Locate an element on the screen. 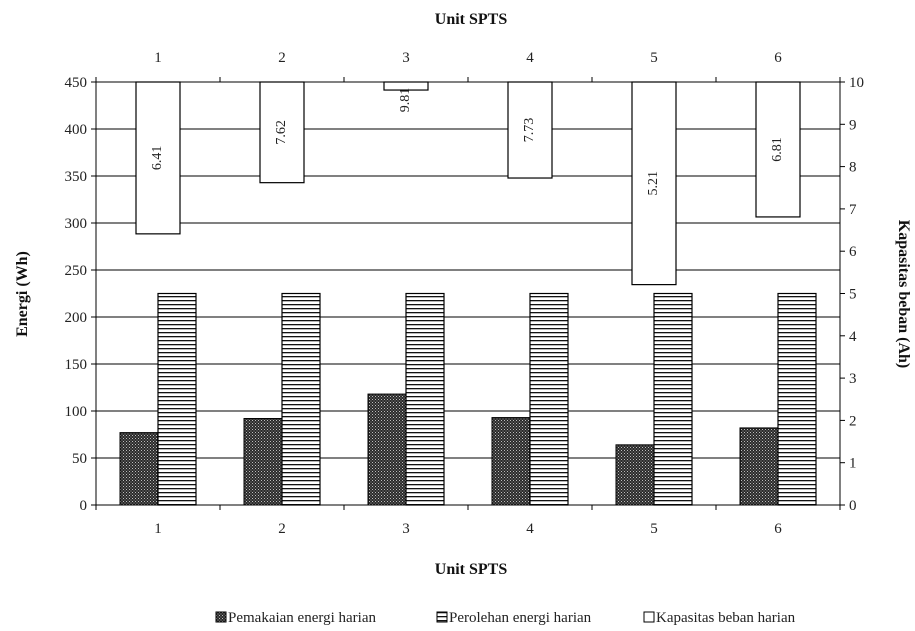 This screenshot has height=631, width=915. x-top-tick-label: 1 is located at coordinates (158, 58).